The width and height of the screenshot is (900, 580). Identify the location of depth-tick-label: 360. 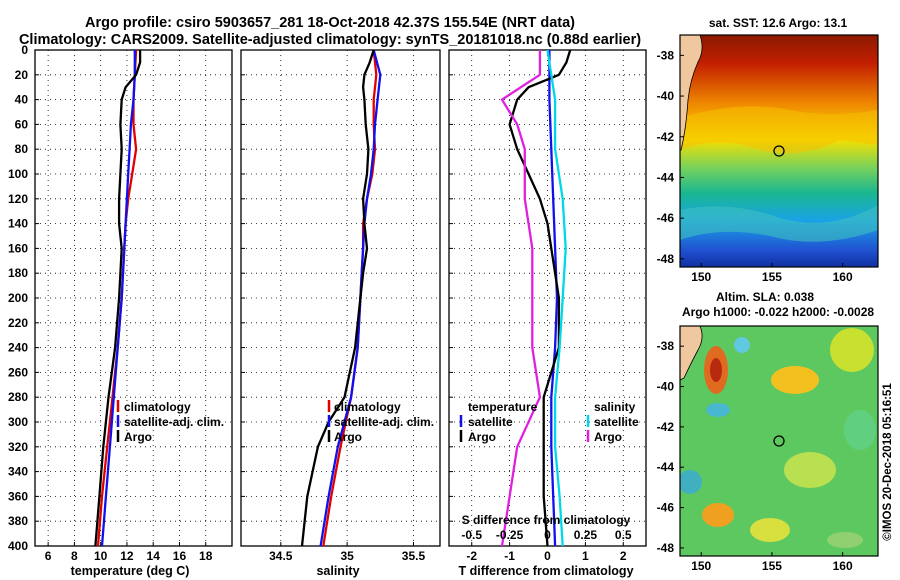
(18, 496).